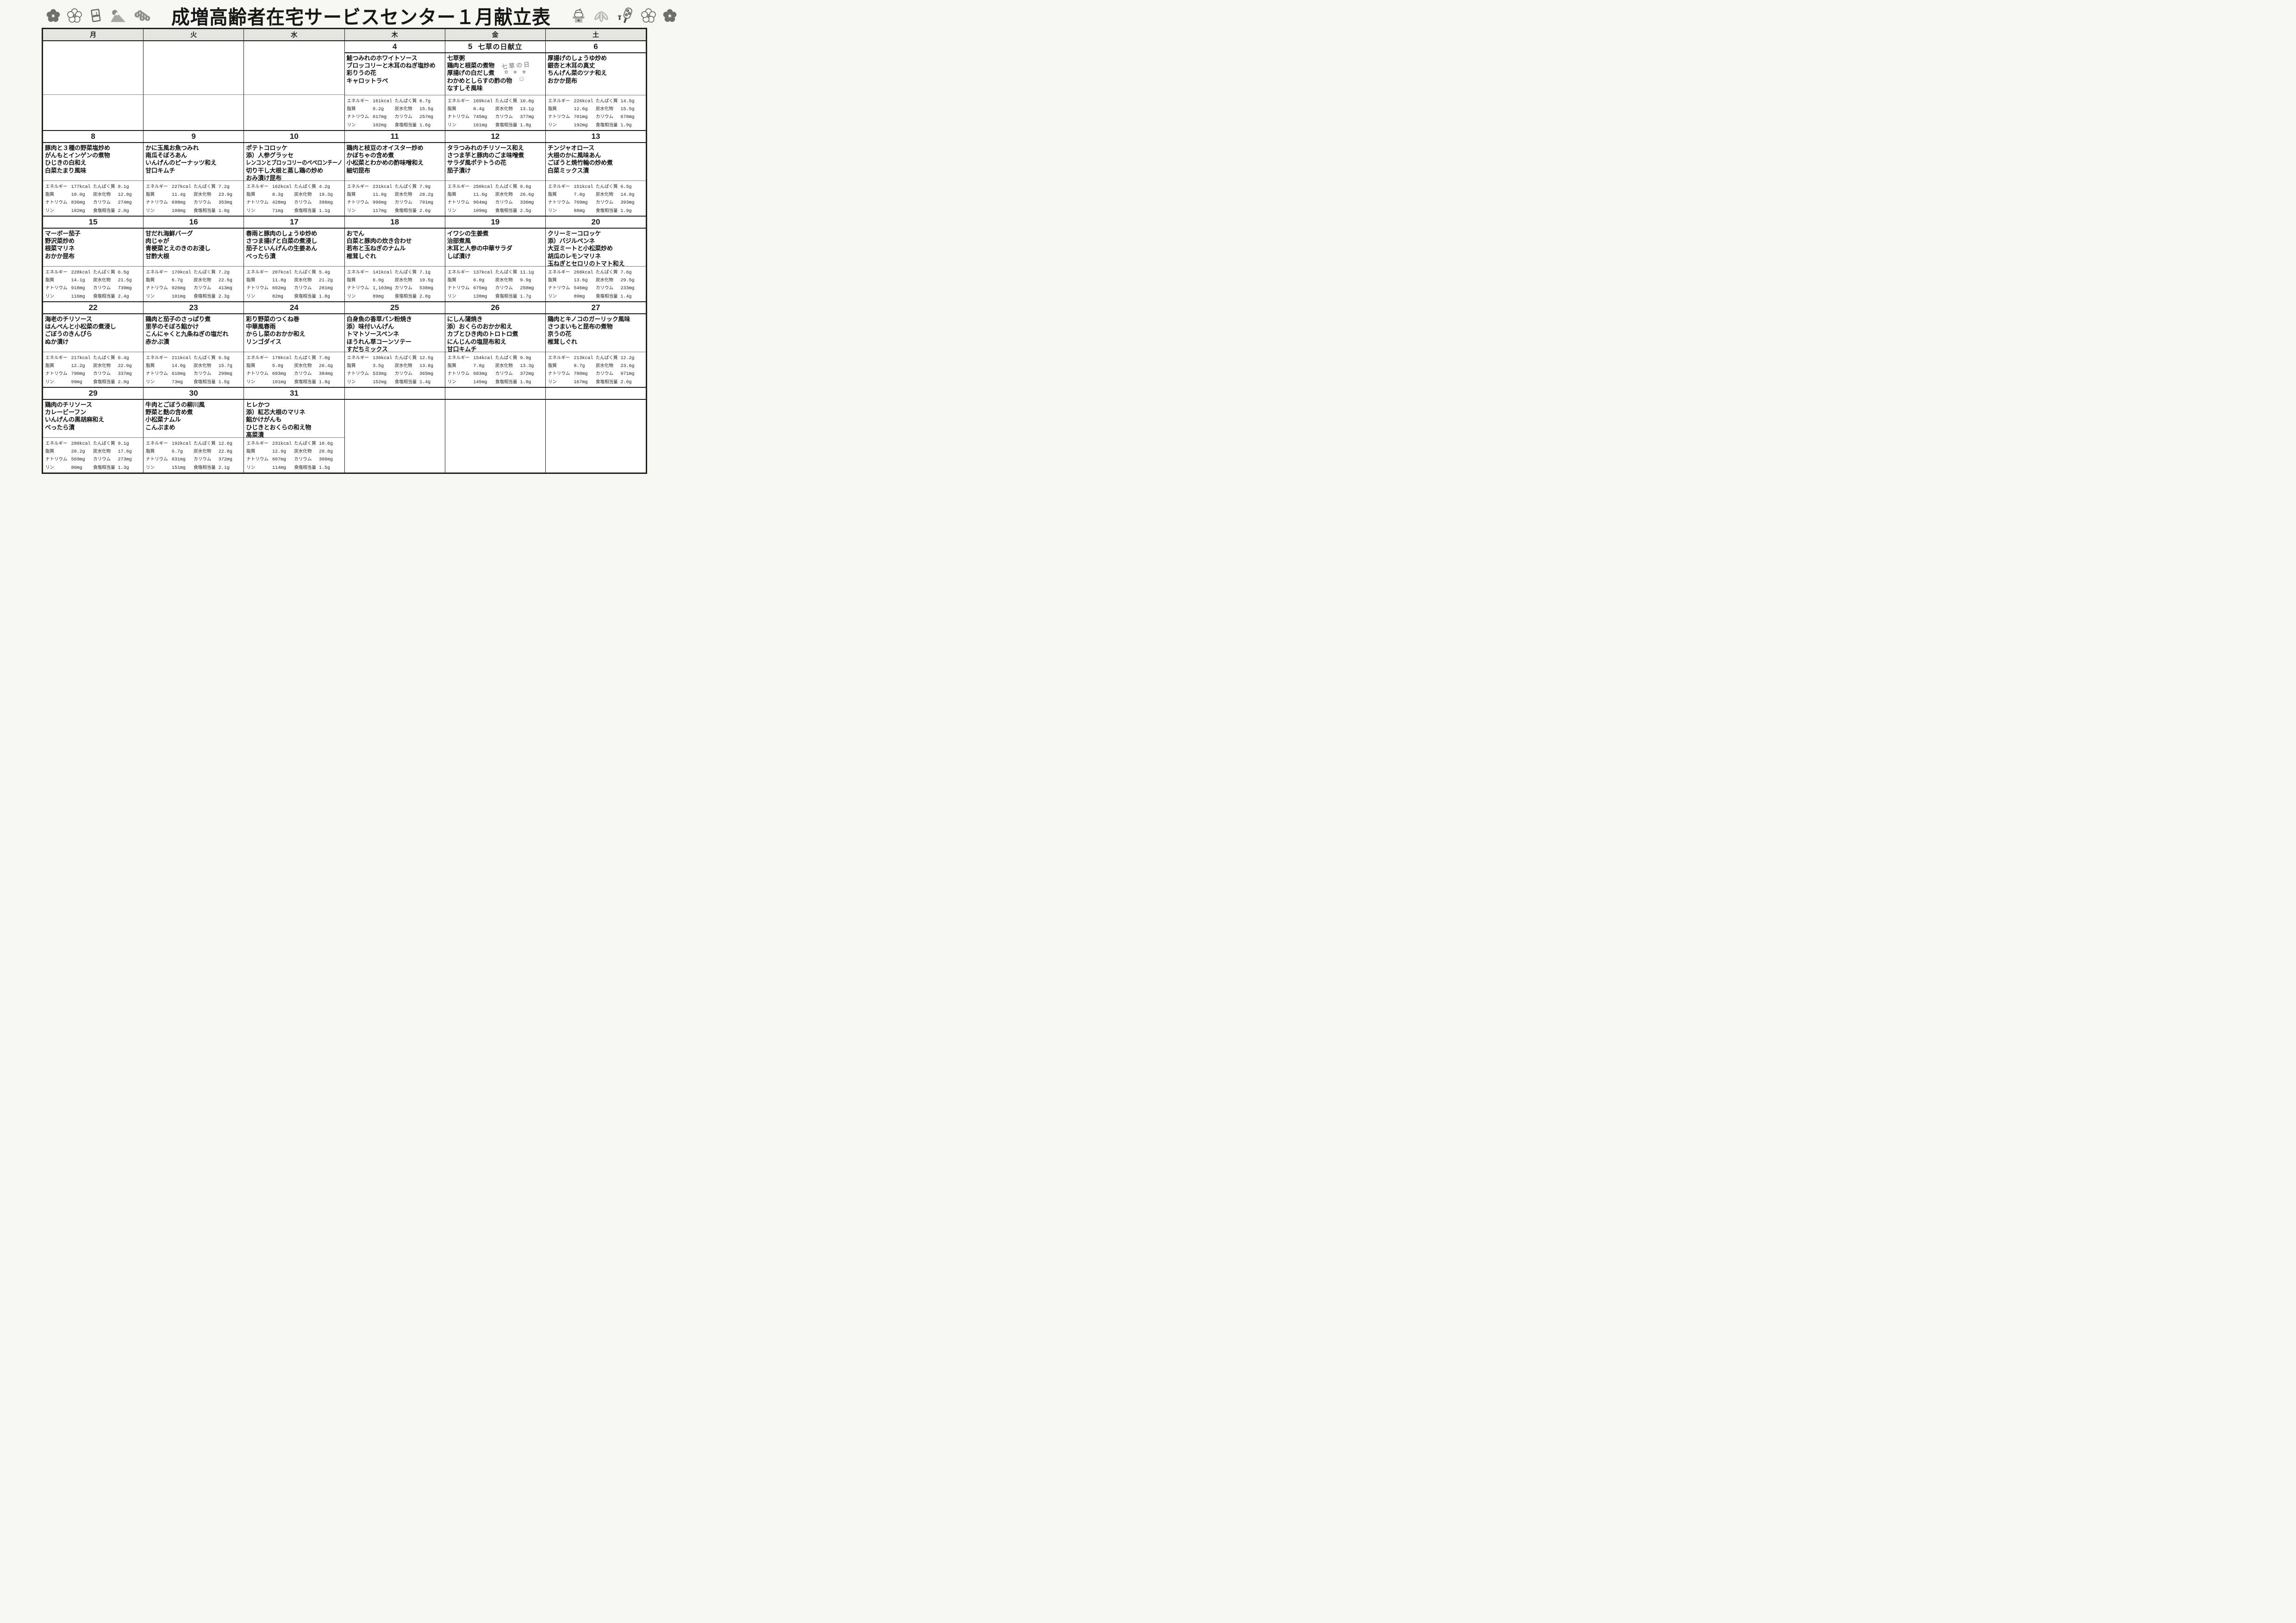  Describe the element at coordinates (516, 72) in the screenshot. I see `flower-doodles-icon: ✿ ❀ ✾` at that location.